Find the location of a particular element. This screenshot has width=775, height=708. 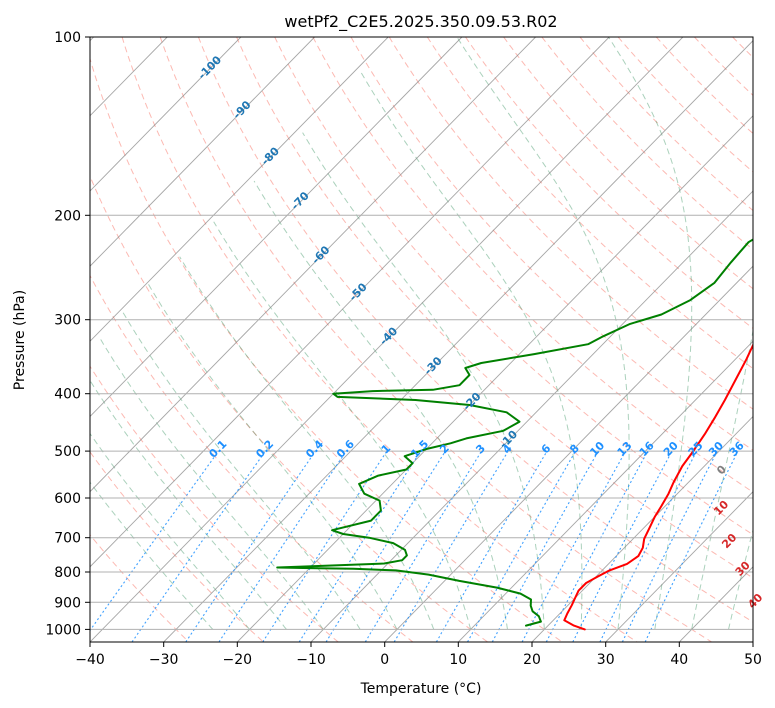

x-tick-label: 20 is located at coordinates (532, 660).